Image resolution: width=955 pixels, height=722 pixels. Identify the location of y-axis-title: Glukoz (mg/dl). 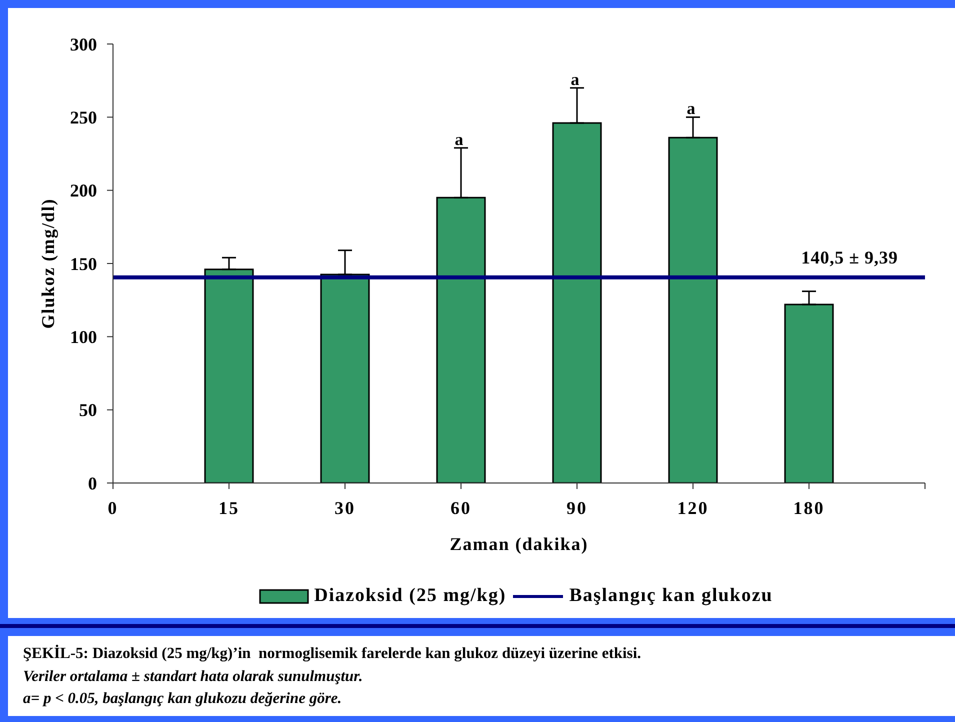
(48, 263).